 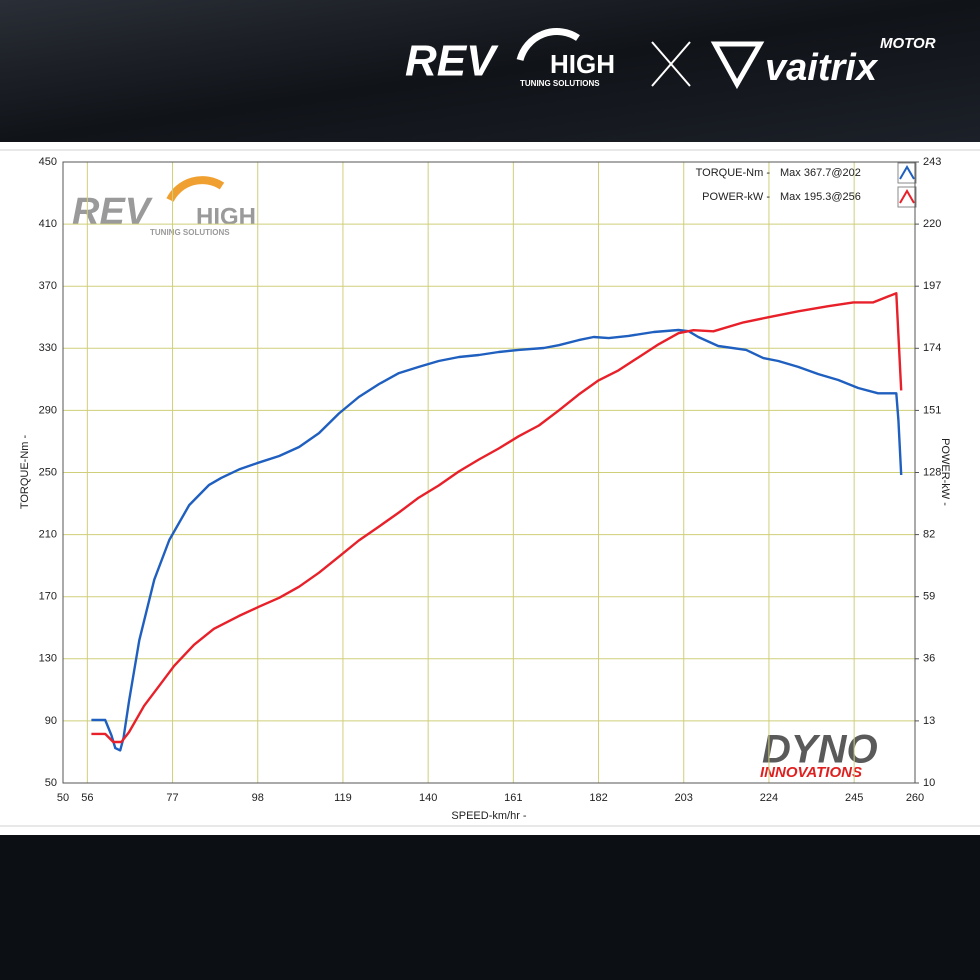 What do you see at coordinates (48, 597) in the screenshot?
I see `y-tick-label: 170` at bounding box center [48, 597].